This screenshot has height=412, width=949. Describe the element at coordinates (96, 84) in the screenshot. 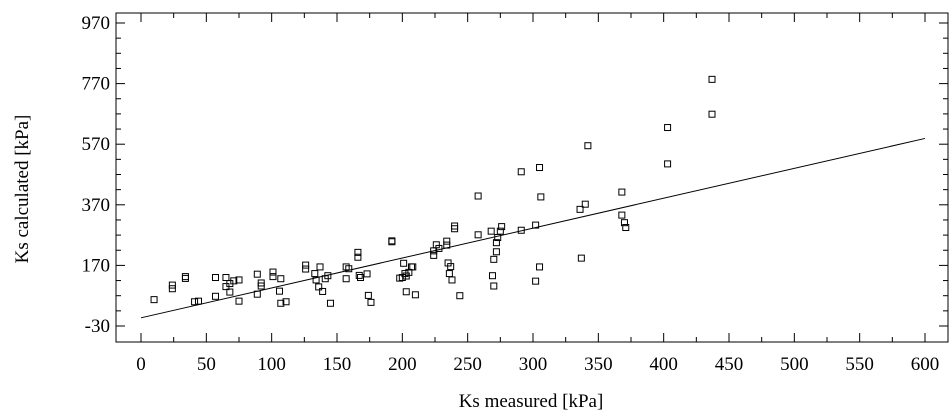

I see `y-tick-label: 770` at that location.